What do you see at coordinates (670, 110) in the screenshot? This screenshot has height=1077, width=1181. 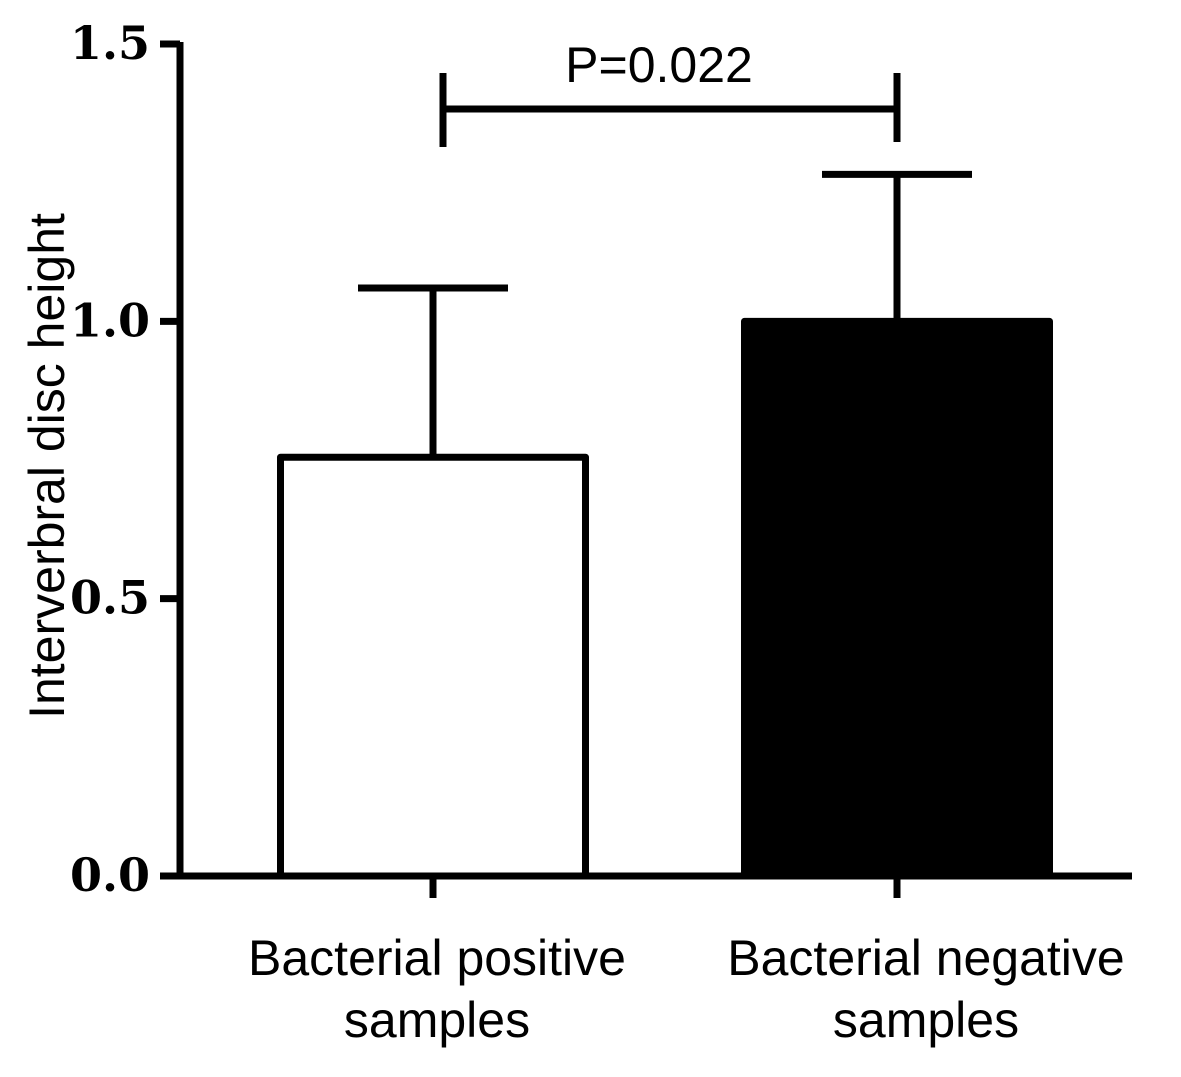 I see `significance-bracket` at bounding box center [670, 110].